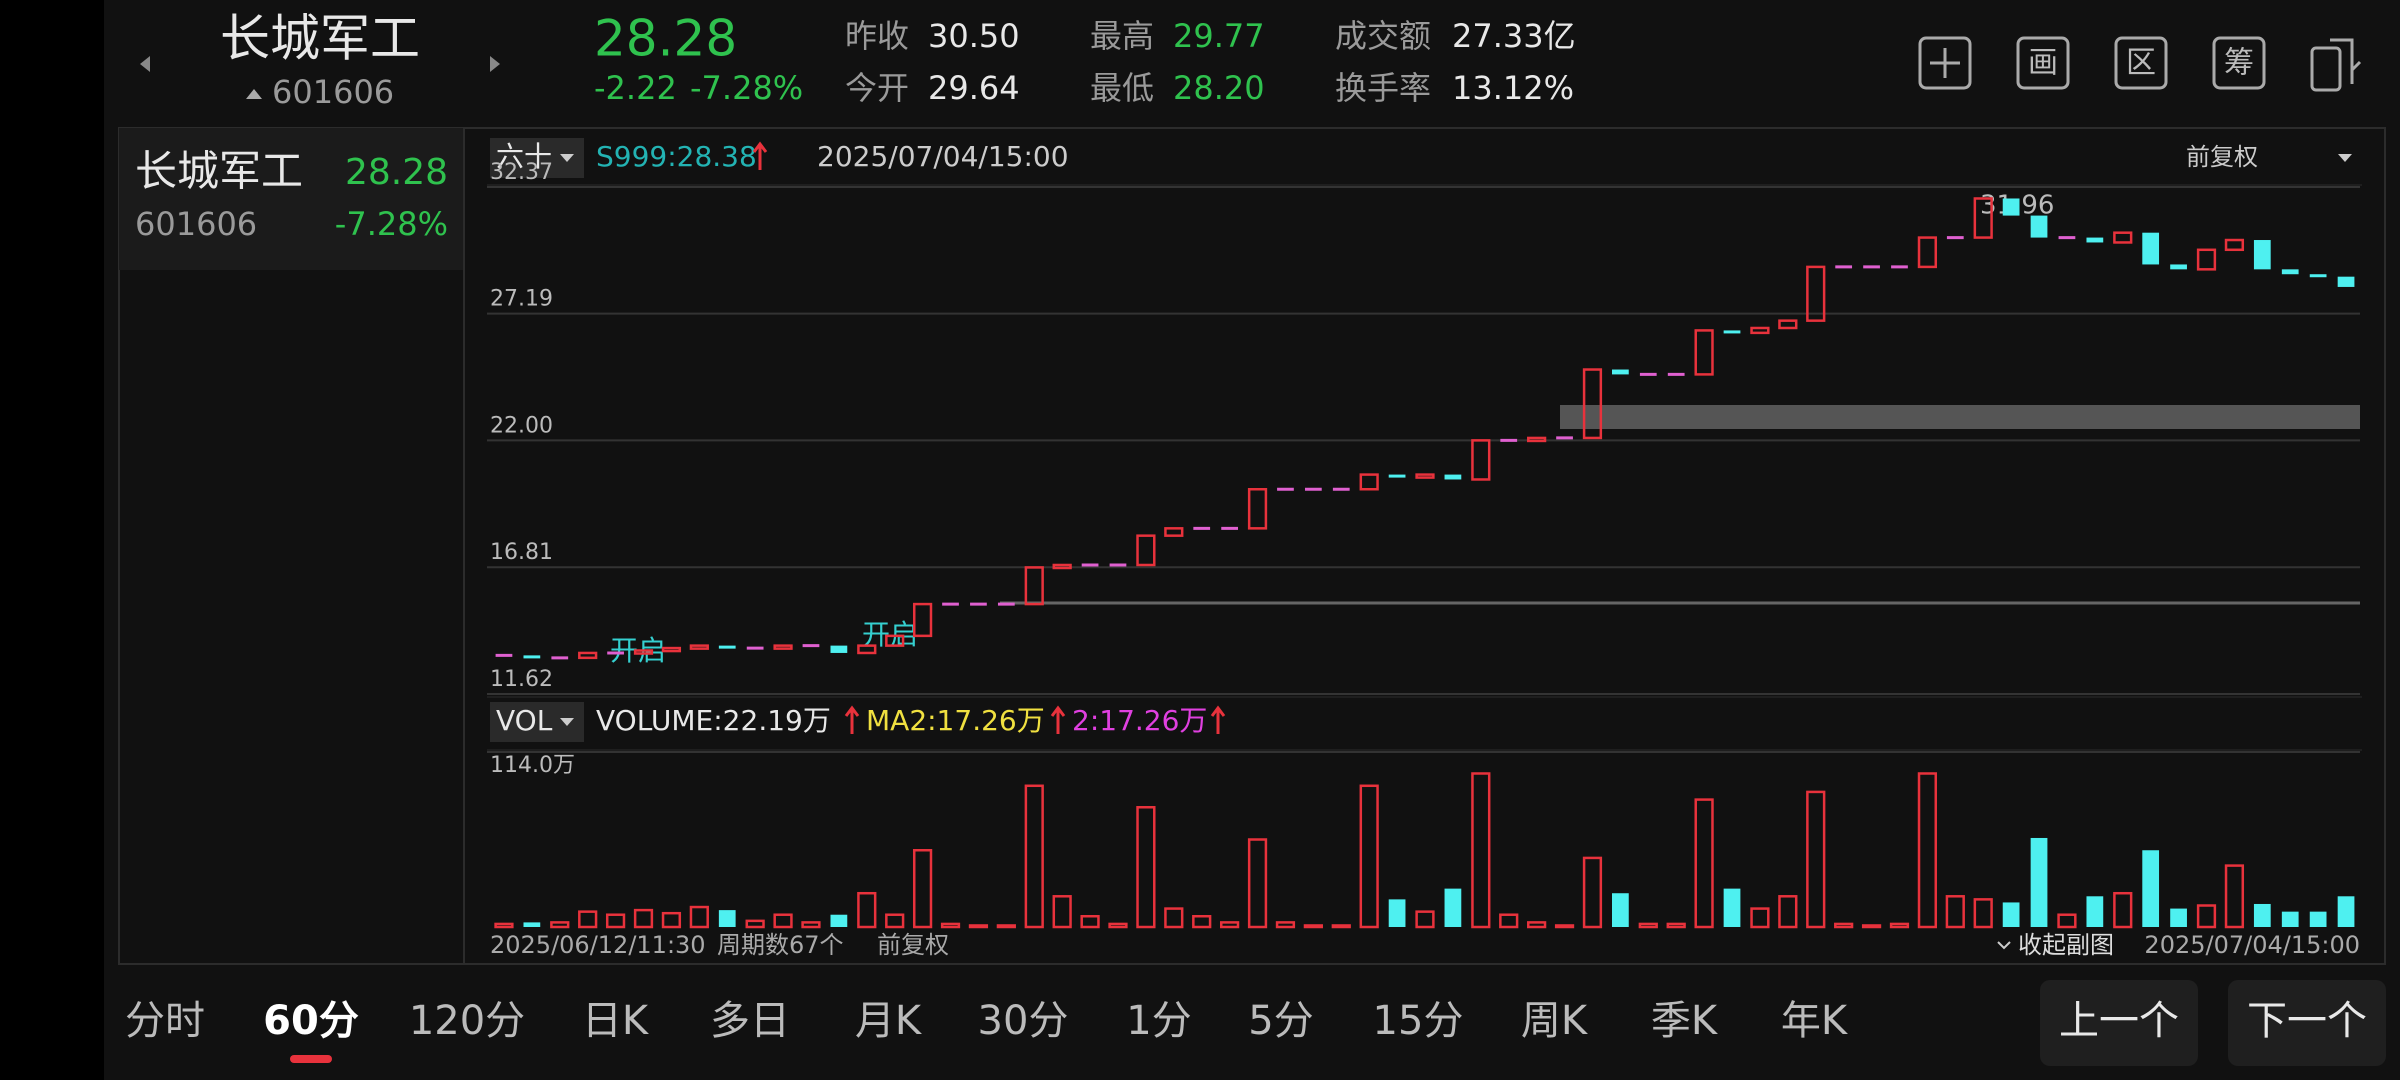 The height and width of the screenshot is (1080, 2400). What do you see at coordinates (2066, 945) in the screenshot?
I see `collapse: 收起副图` at bounding box center [2066, 945].